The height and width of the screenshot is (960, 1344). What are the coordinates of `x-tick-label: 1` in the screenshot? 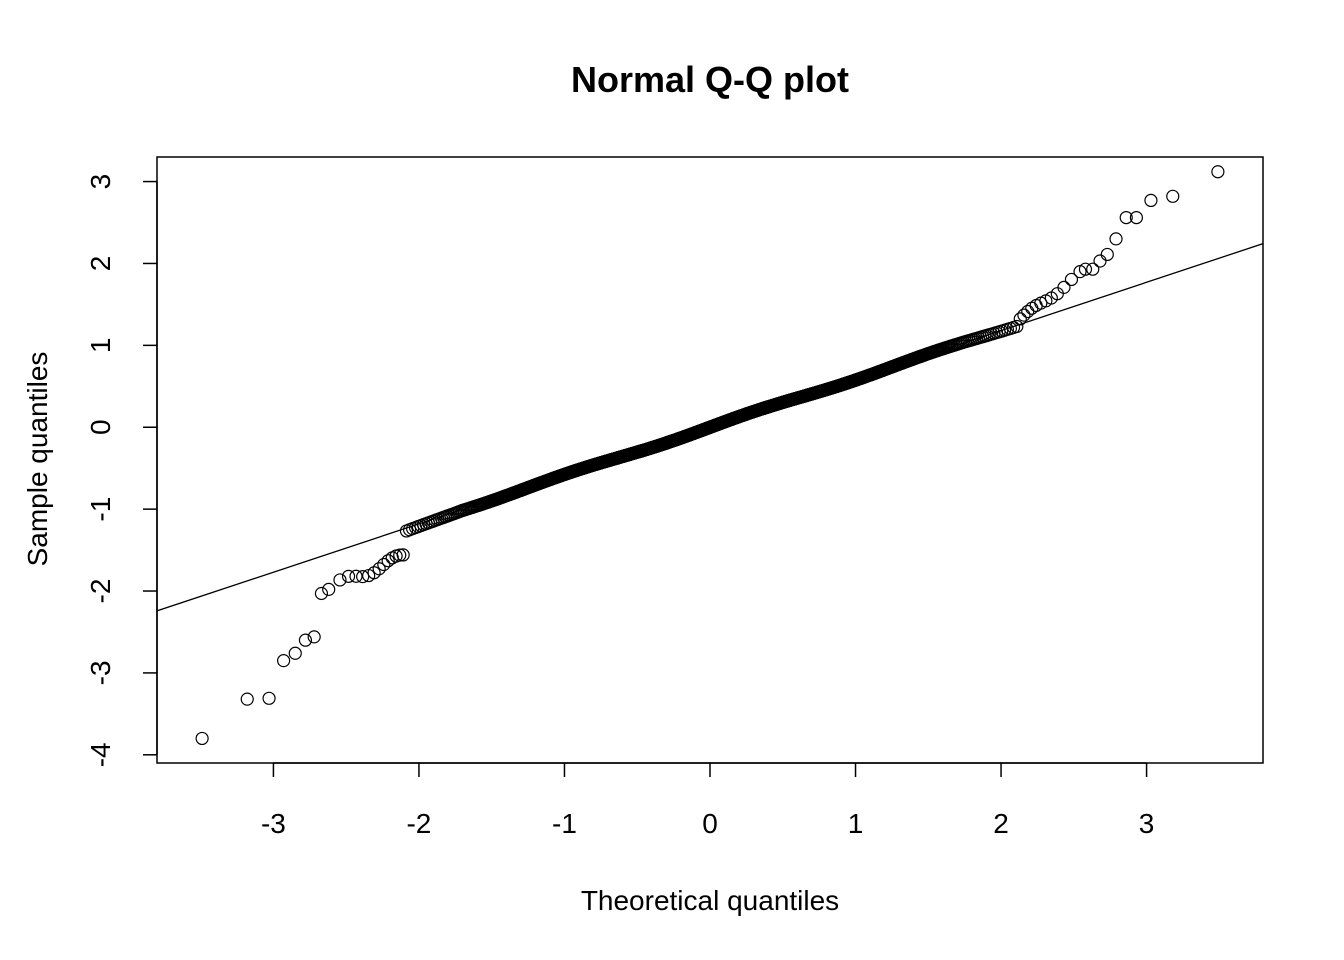 It's located at (856, 823).